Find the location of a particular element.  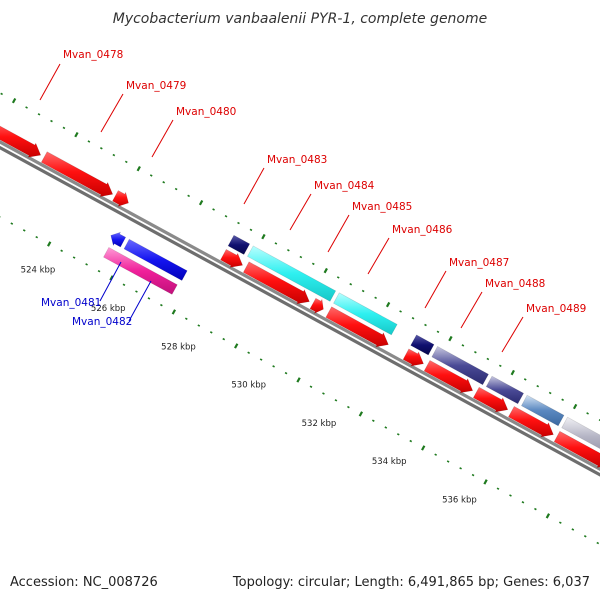

gene-label-mvan-0480: Mvan_0480 is located at coordinates (206, 112).